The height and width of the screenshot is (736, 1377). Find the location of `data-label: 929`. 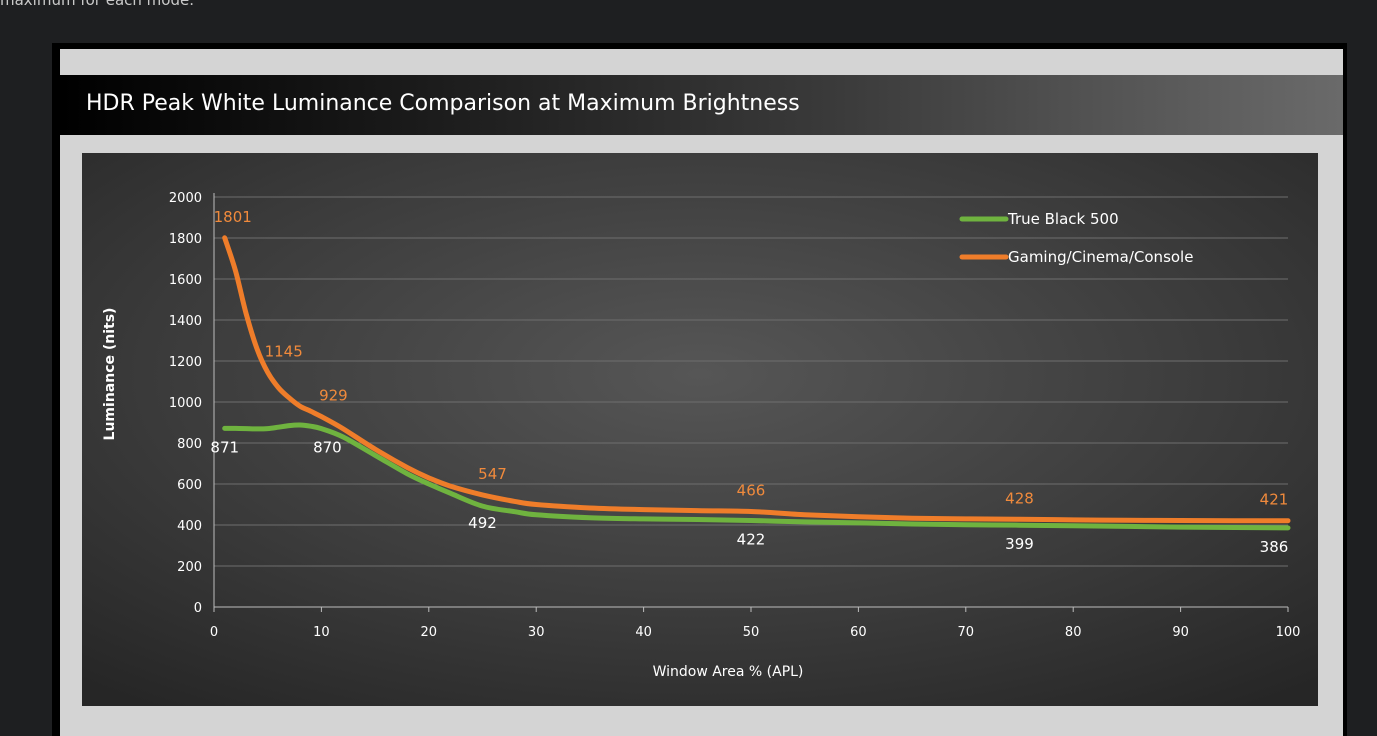

data-label: 929 is located at coordinates (333, 396).